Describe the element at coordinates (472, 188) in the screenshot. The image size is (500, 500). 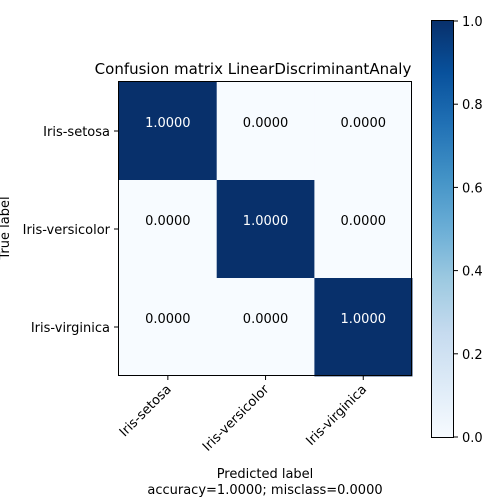
I see `colorbar-tick-label: 0.6` at that location.